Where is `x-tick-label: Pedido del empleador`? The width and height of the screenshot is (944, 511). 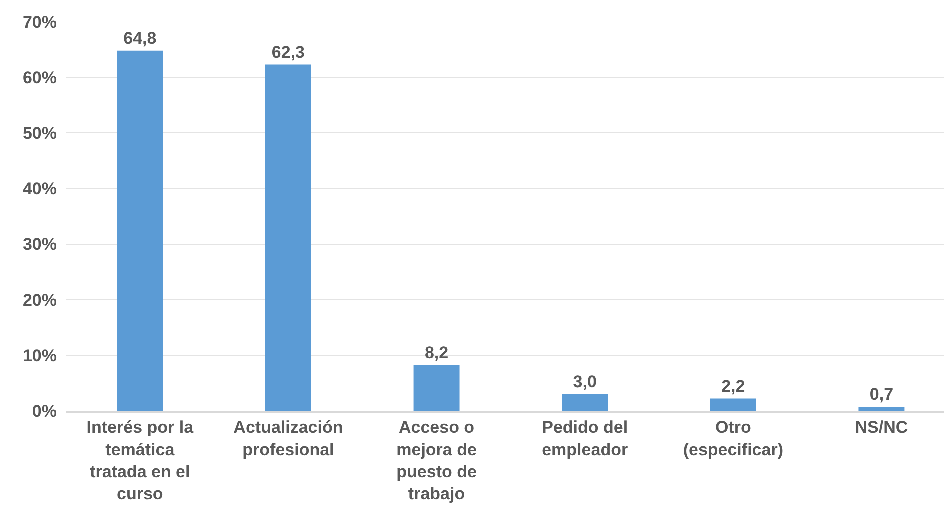
x-tick-label: Pedido del empleador is located at coordinates (585, 439).